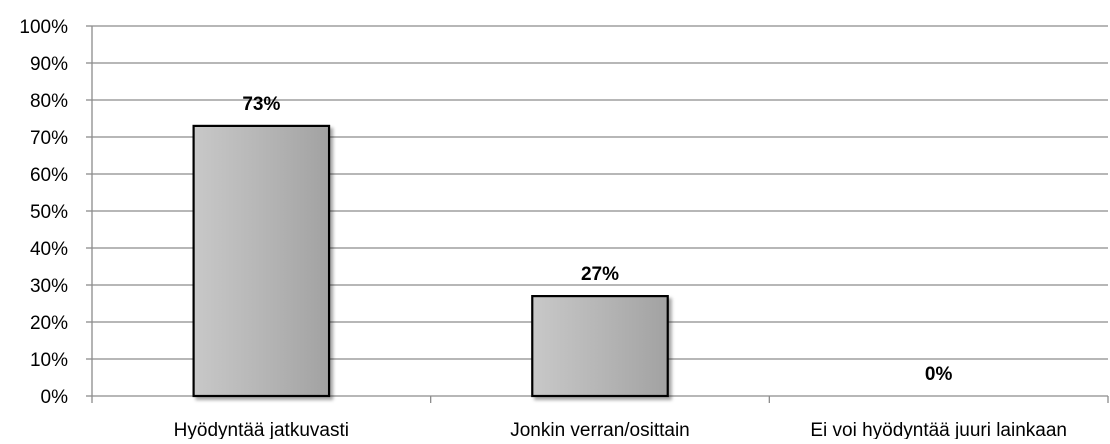 The image size is (1110, 444). What do you see at coordinates (939, 374) in the screenshot?
I see `data-label: 0%` at bounding box center [939, 374].